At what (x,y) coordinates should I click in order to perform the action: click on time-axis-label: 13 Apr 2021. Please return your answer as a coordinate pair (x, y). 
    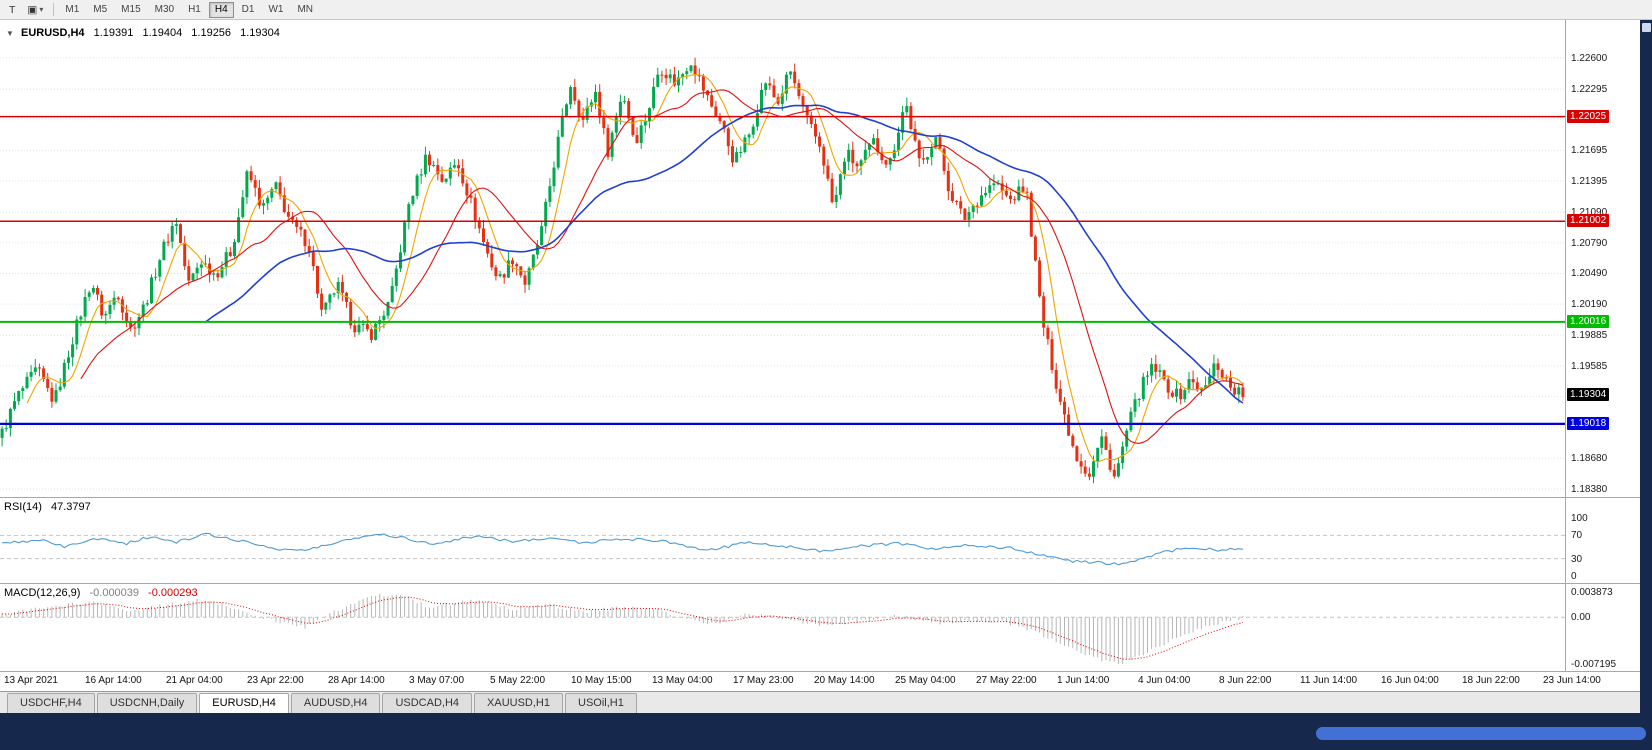
    Looking at the image, I should click on (31, 680).